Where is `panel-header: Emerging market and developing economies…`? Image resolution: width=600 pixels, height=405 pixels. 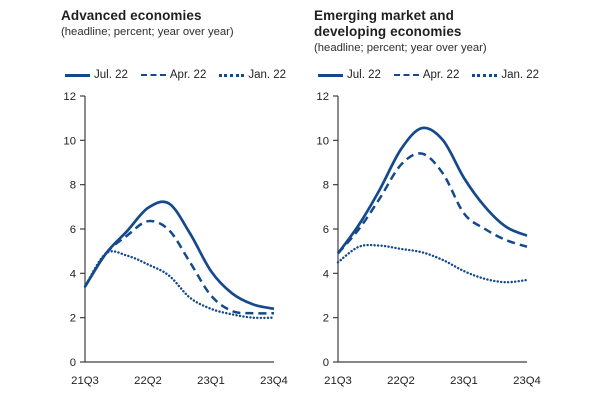
panel-header: Emerging market and developing economies… is located at coordinates (433, 35).